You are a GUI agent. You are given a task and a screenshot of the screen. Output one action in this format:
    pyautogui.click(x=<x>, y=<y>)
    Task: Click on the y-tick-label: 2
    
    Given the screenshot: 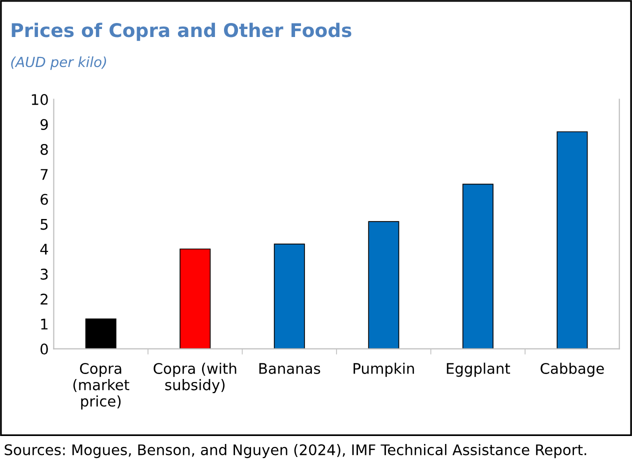 What is the action you would take?
    pyautogui.click(x=44, y=299)
    